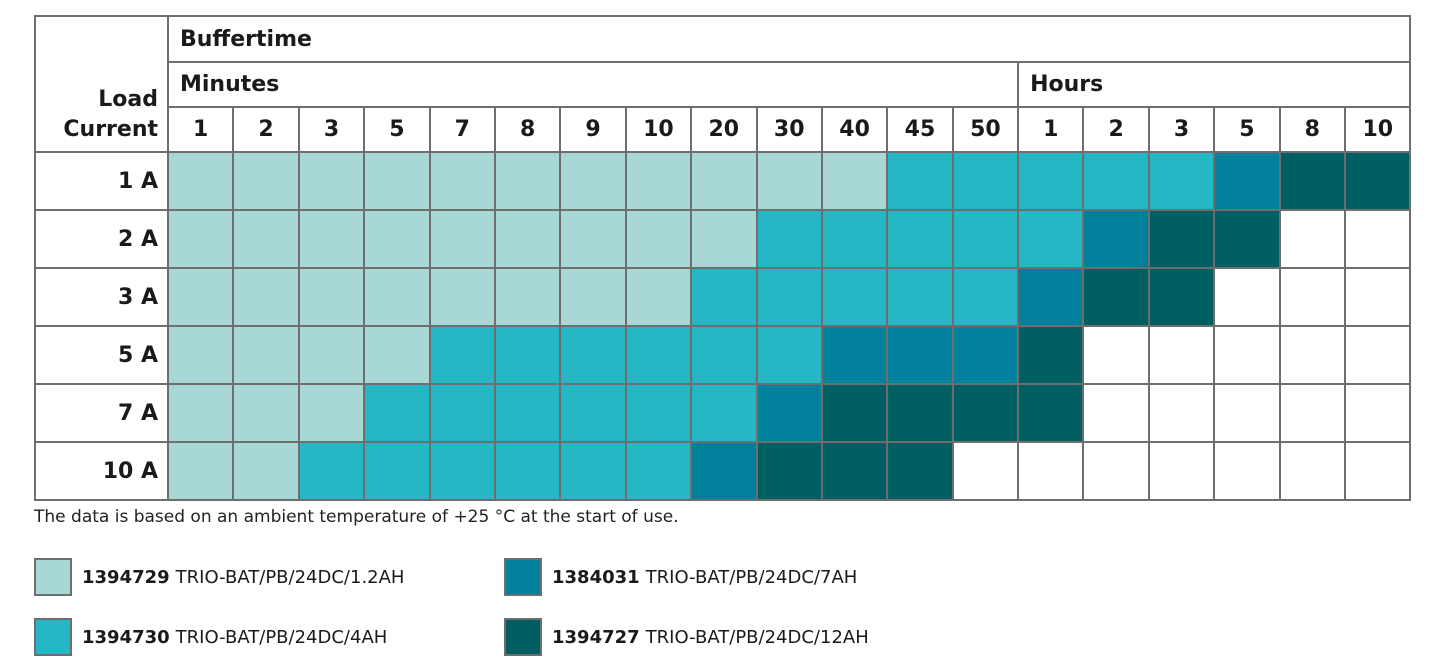 This screenshot has height=672, width=1445. What do you see at coordinates (985, 129) in the screenshot?
I see `column-header-min-50: 50` at bounding box center [985, 129].